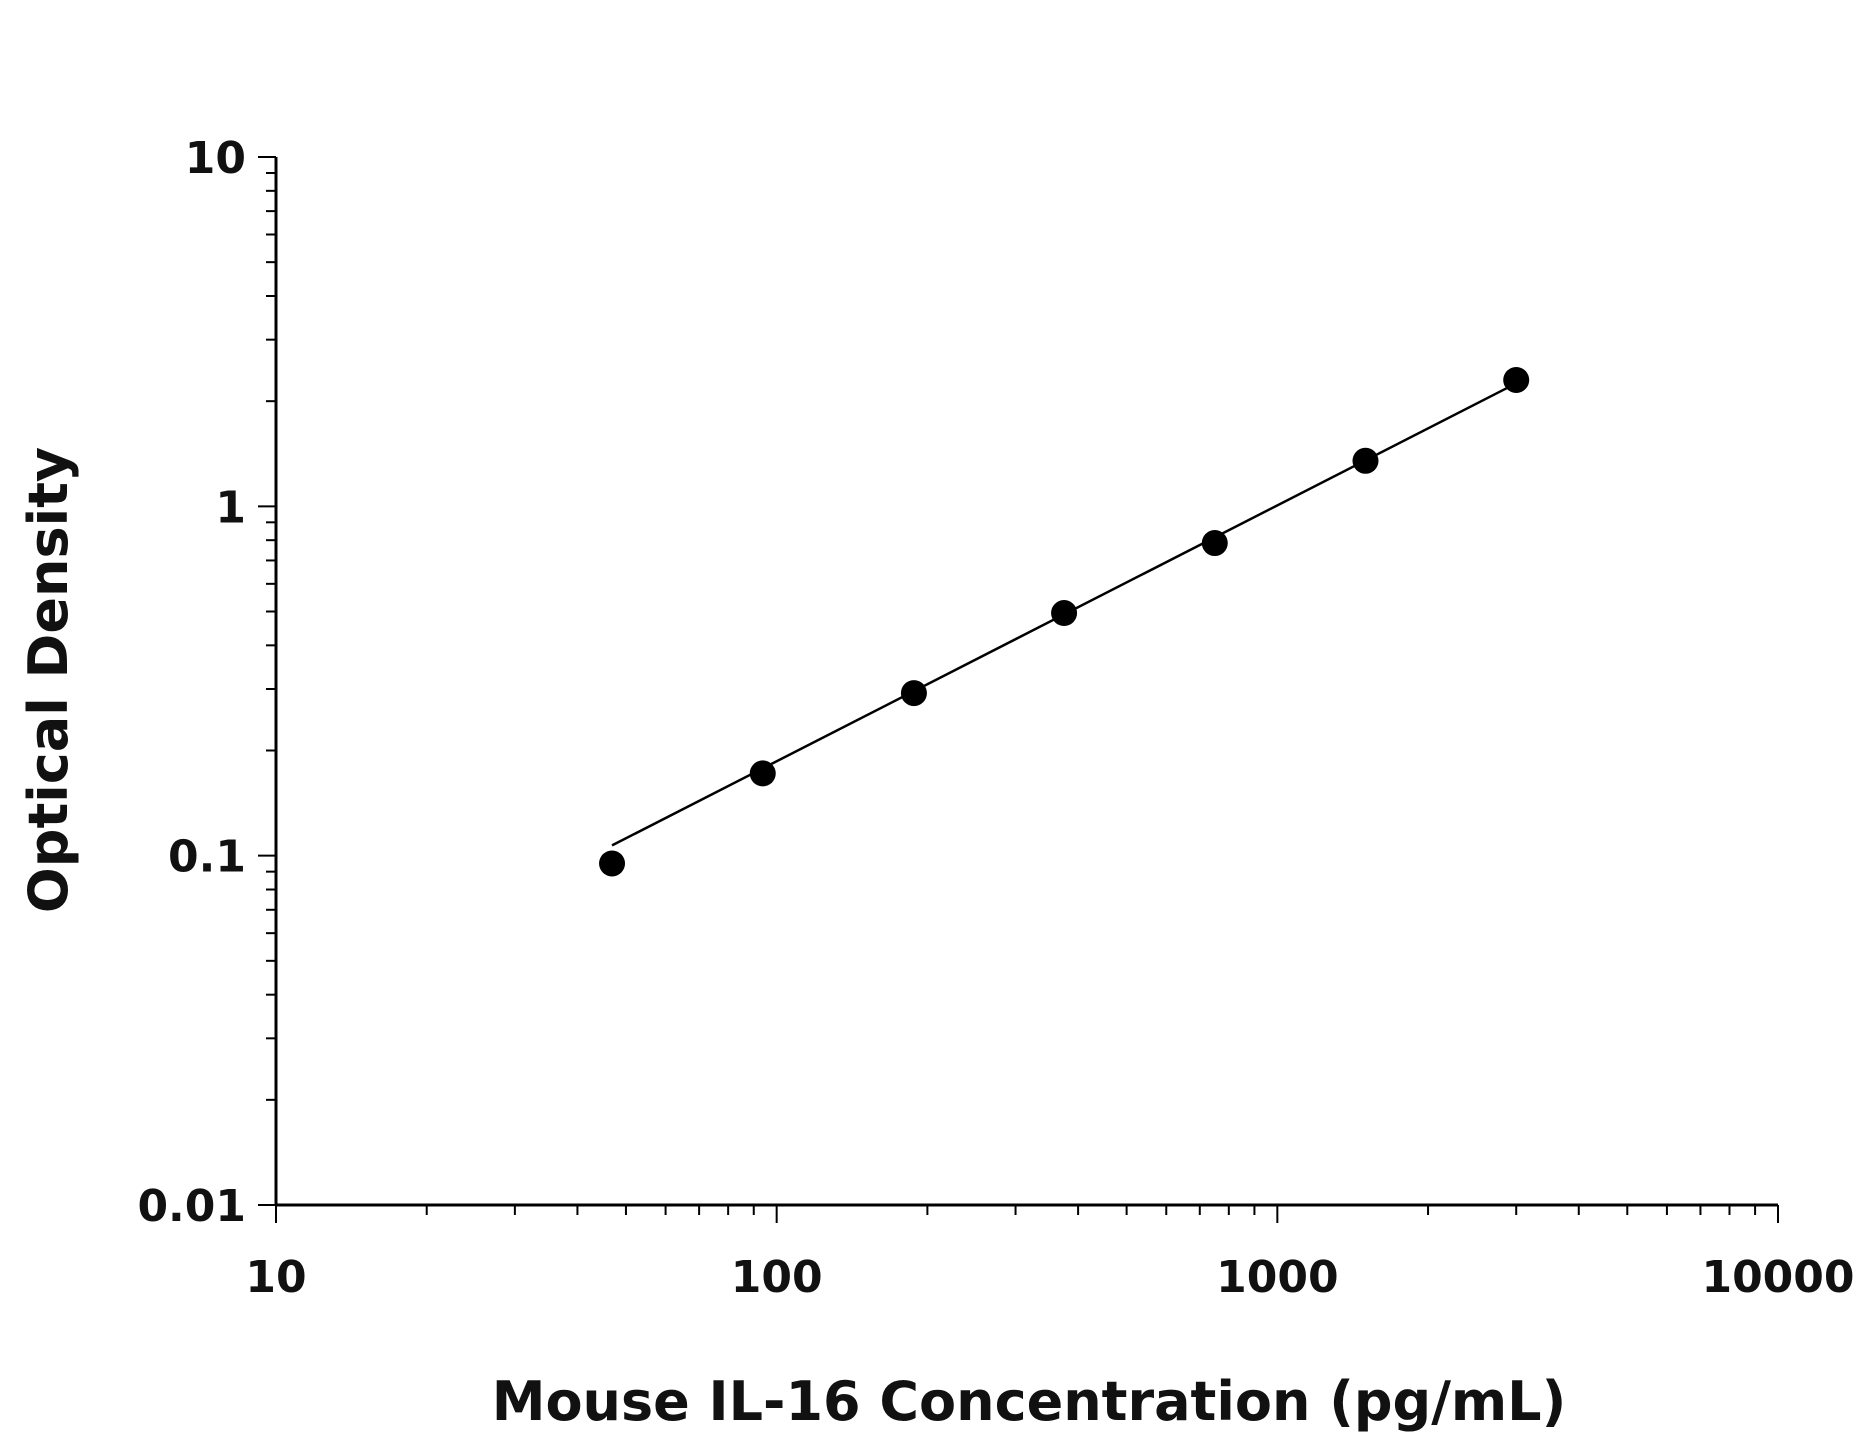  What do you see at coordinates (215, 158) in the screenshot?
I see `y-tick-label: 10` at bounding box center [215, 158].